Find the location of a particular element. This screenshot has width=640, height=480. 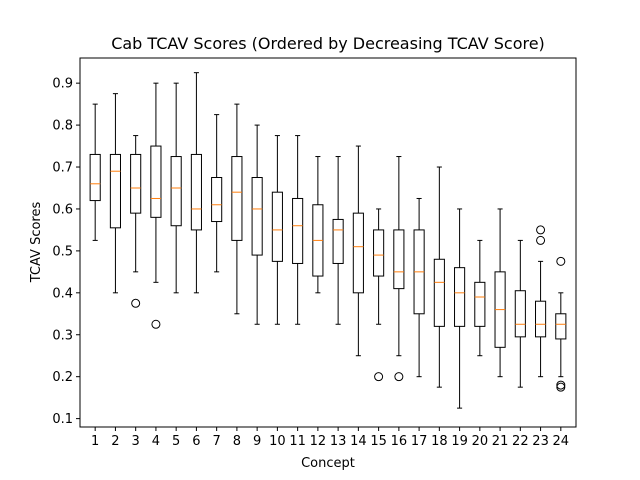

y-tick-label: 0.6 is located at coordinates (62, 209).